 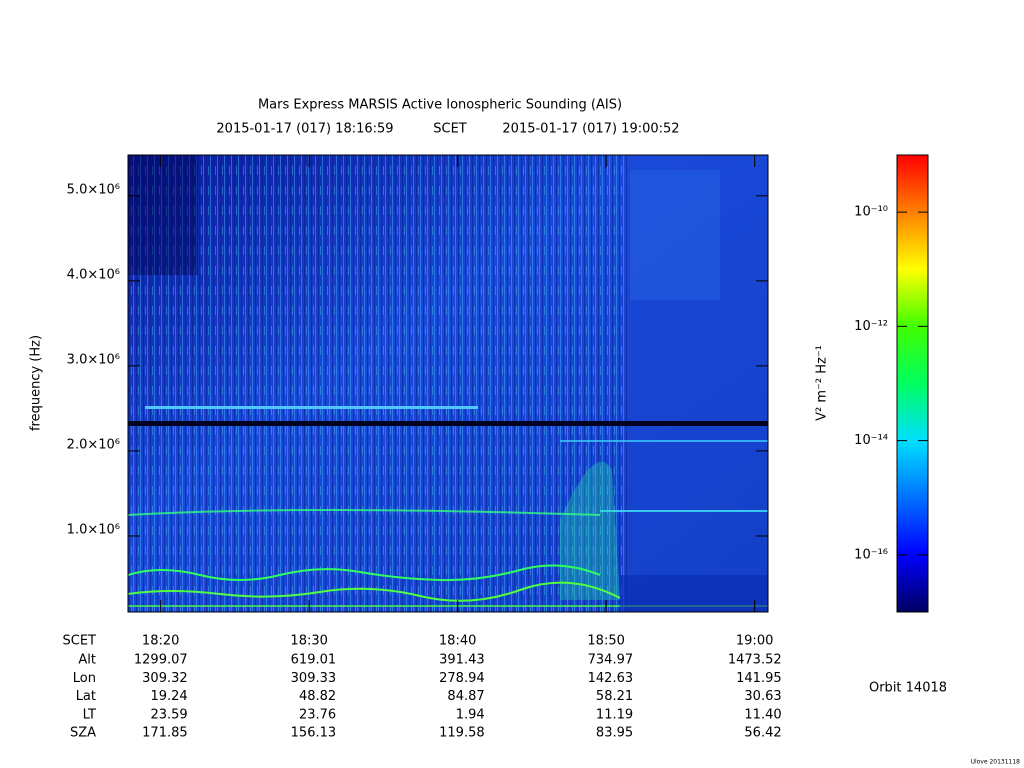 What do you see at coordinates (304, 129) in the screenshot?
I see `start-time: 2015-01-17 (017) 18:16:59` at bounding box center [304, 129].